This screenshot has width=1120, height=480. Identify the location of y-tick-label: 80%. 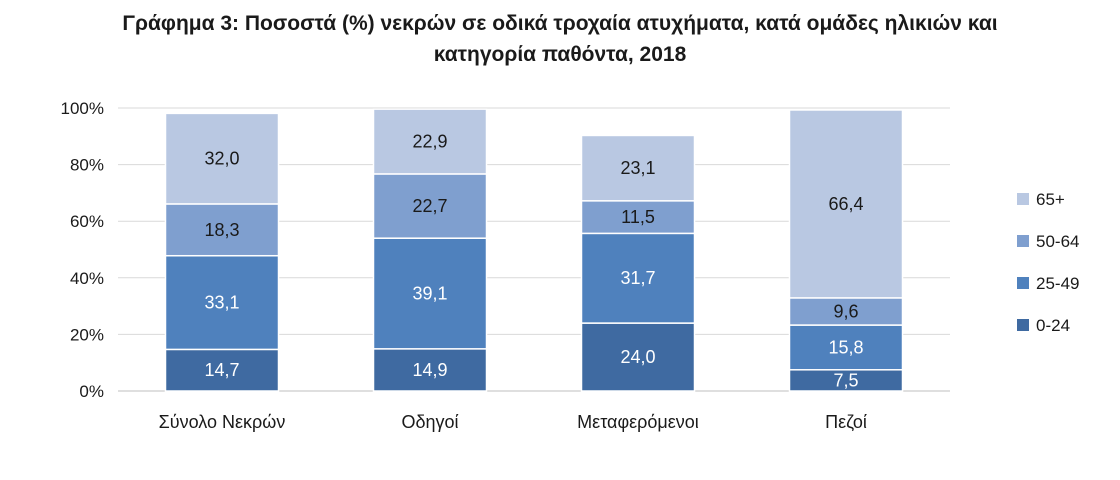
(87, 165).